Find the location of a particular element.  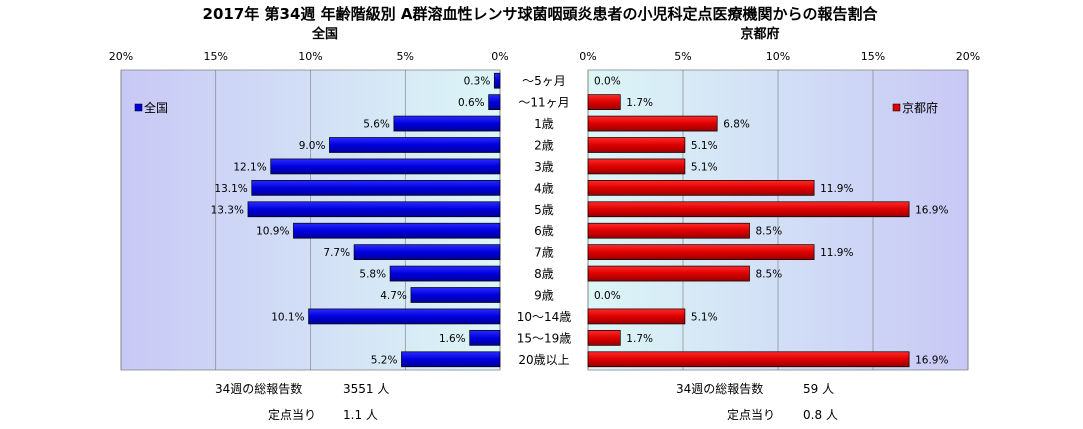

national-value-label: 9.0% is located at coordinates (312, 146).